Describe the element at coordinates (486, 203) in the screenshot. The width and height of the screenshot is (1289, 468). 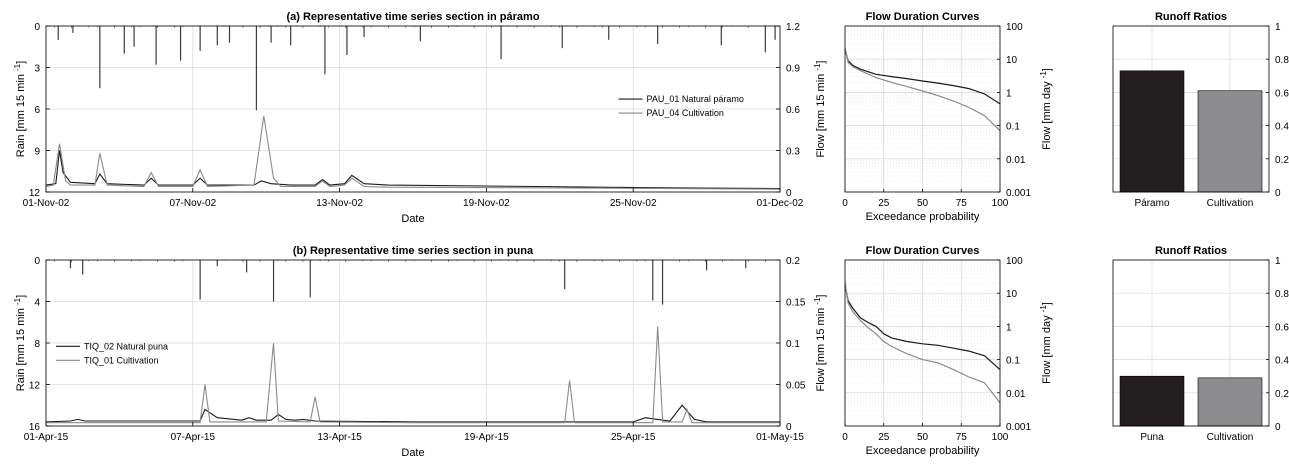
I see `x-tick-label: 19-Nov-02` at that location.